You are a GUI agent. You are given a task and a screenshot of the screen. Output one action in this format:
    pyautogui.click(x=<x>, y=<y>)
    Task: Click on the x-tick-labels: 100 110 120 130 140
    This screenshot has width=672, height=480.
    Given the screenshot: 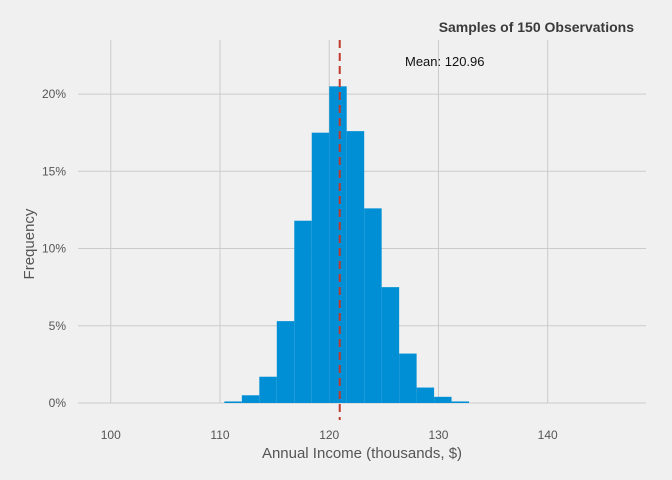 What is the action you would take?
    pyautogui.click(x=329, y=435)
    